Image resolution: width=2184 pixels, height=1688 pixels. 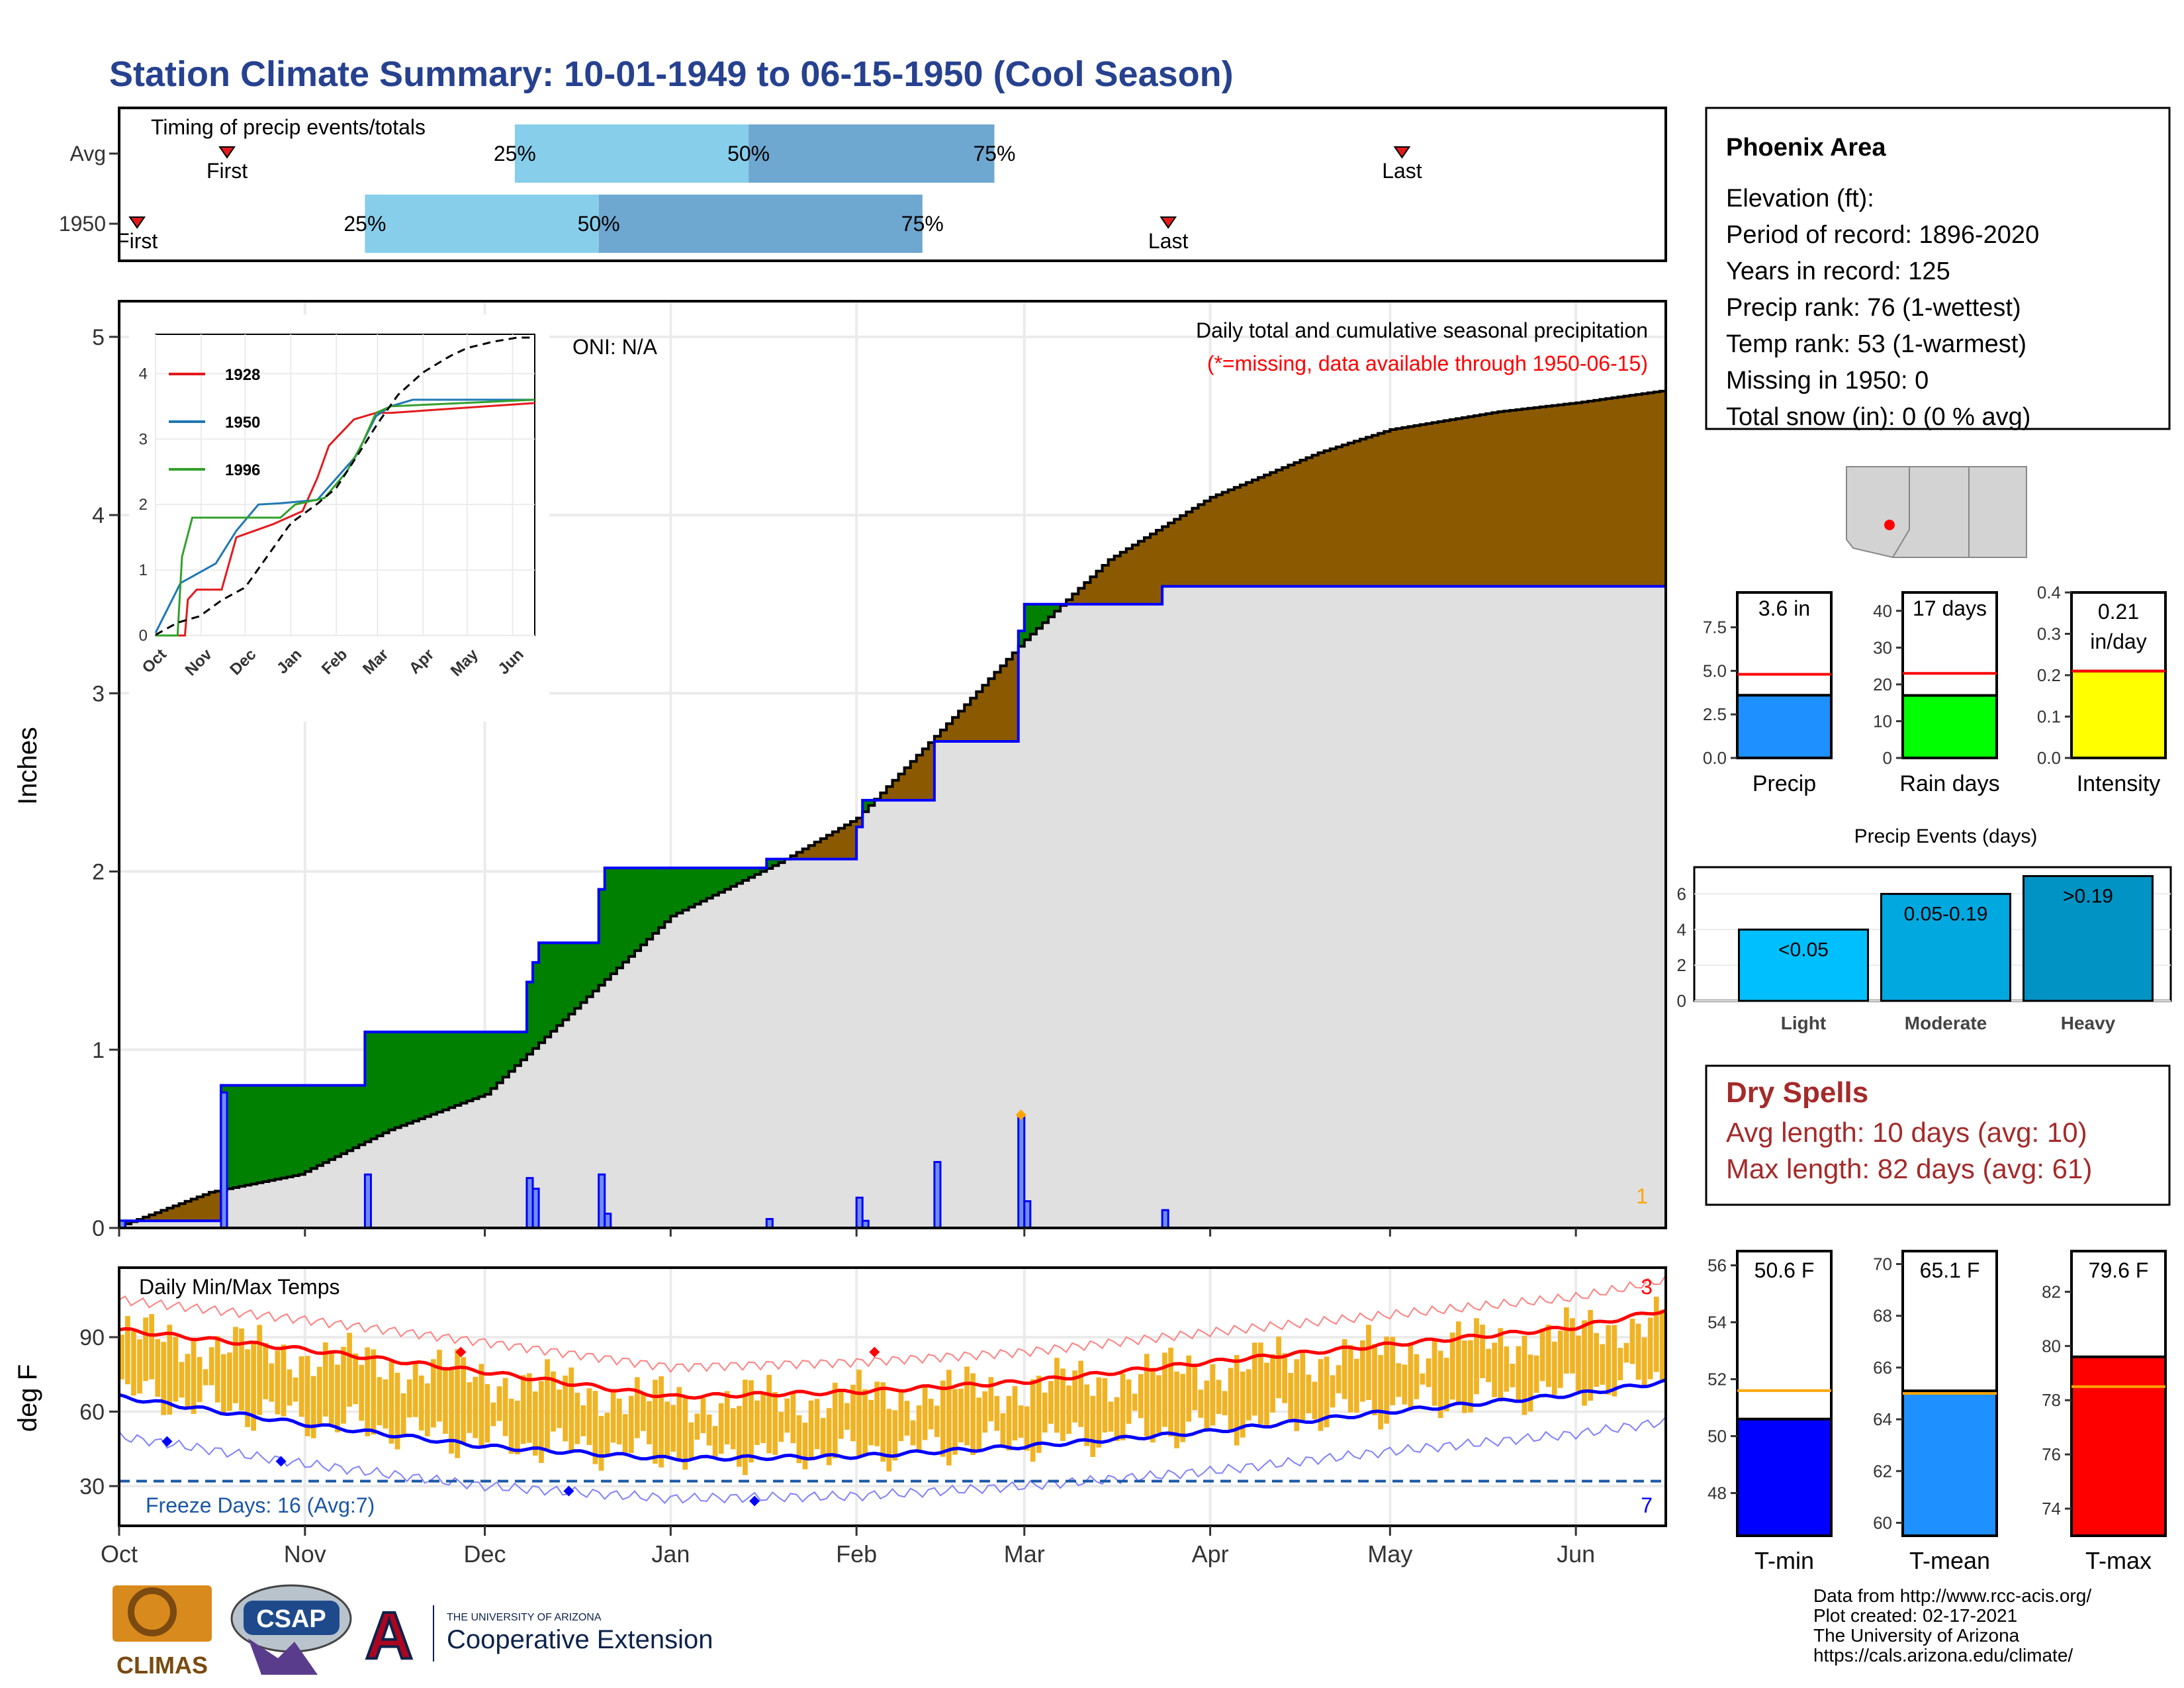 What do you see at coordinates (345, 519) in the screenshot?
I see `inset-line-1928` at bounding box center [345, 519].